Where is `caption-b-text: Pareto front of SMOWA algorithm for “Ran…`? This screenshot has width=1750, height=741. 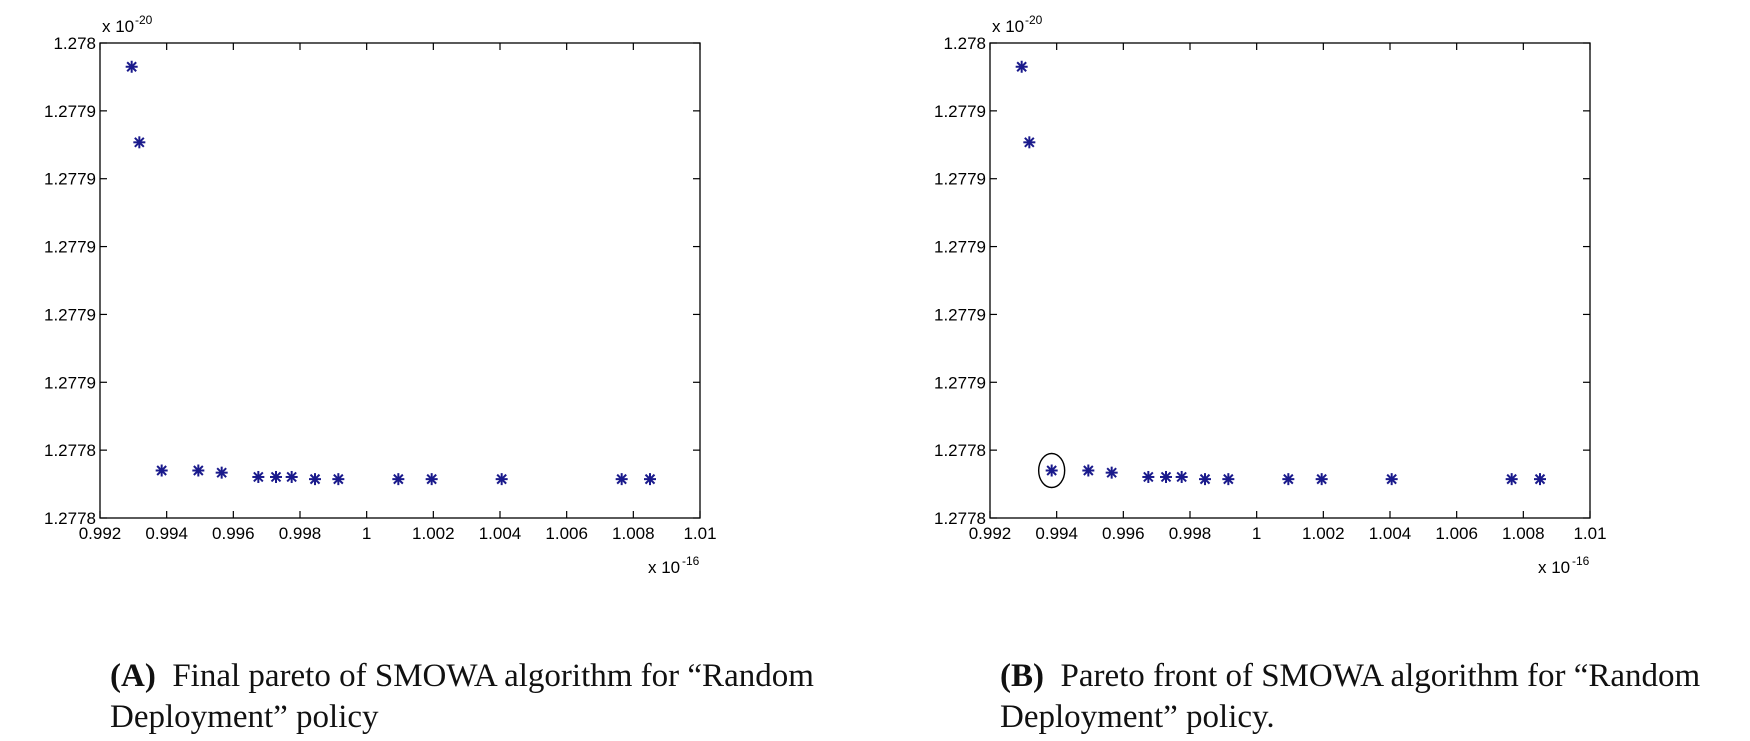
caption-b-text: Pareto front of SMOWA algorithm for “Ran… is located at coordinates (1350, 696).